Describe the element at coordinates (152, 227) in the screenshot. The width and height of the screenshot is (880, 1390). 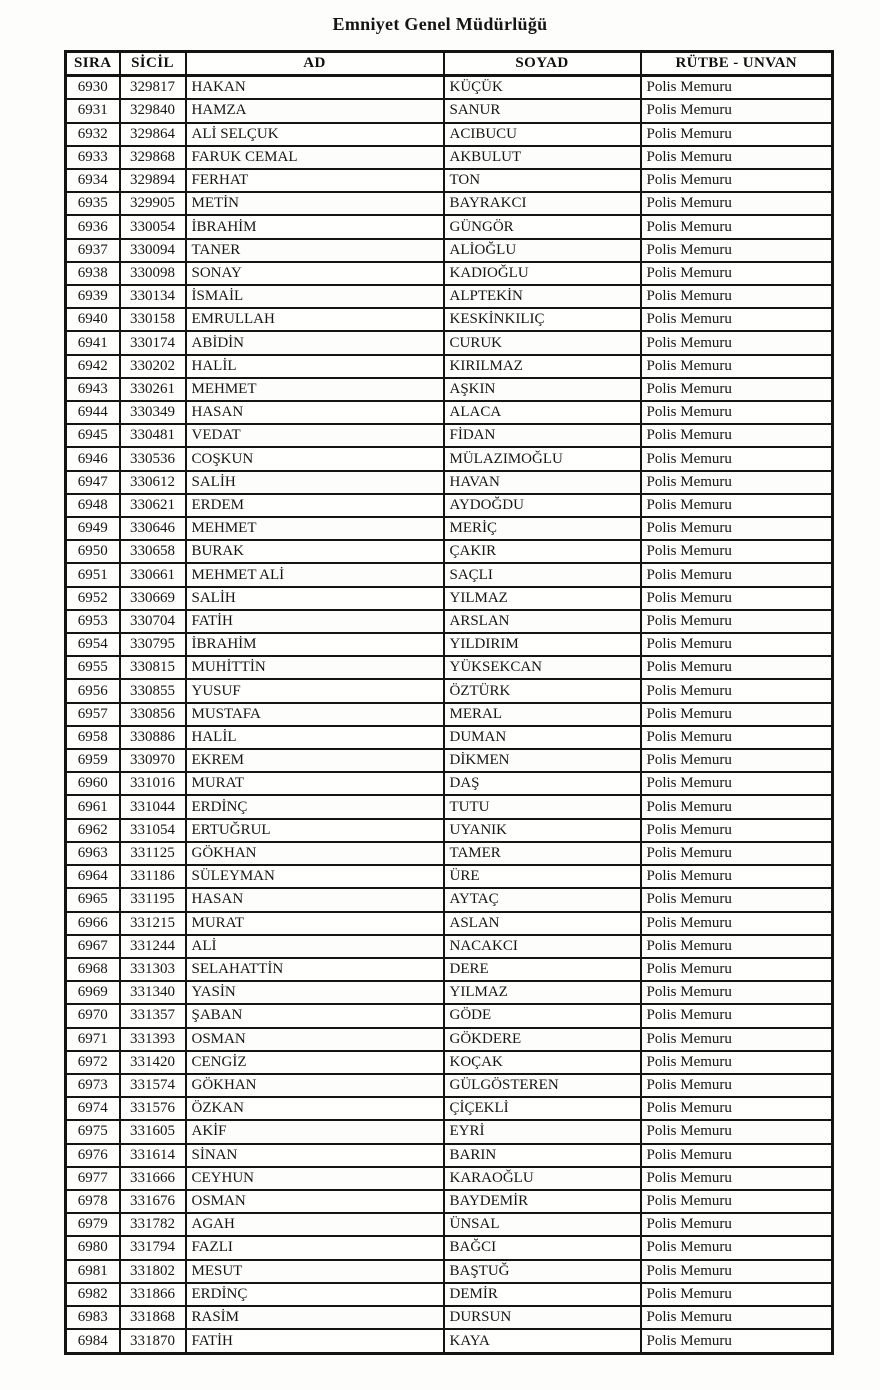
I see `cell-sicil: 330054` at that location.